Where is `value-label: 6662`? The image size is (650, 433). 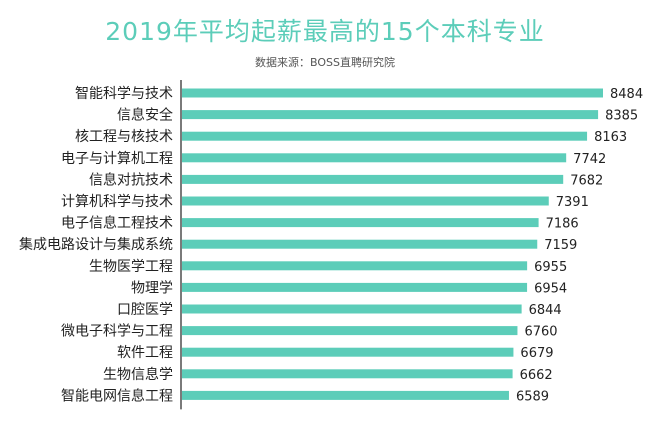 value-label: 6662 is located at coordinates (536, 375).